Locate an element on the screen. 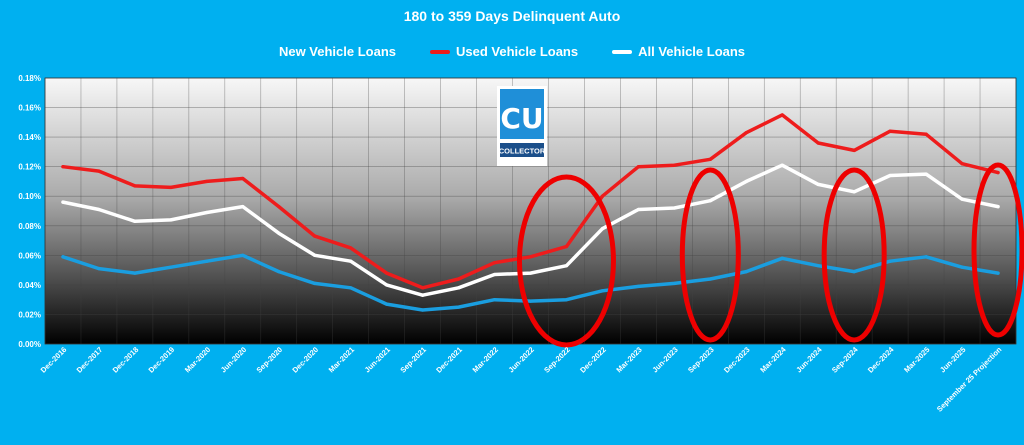 The image size is (1024, 445). x-tick-label: Dec-2016 is located at coordinates (54, 360).